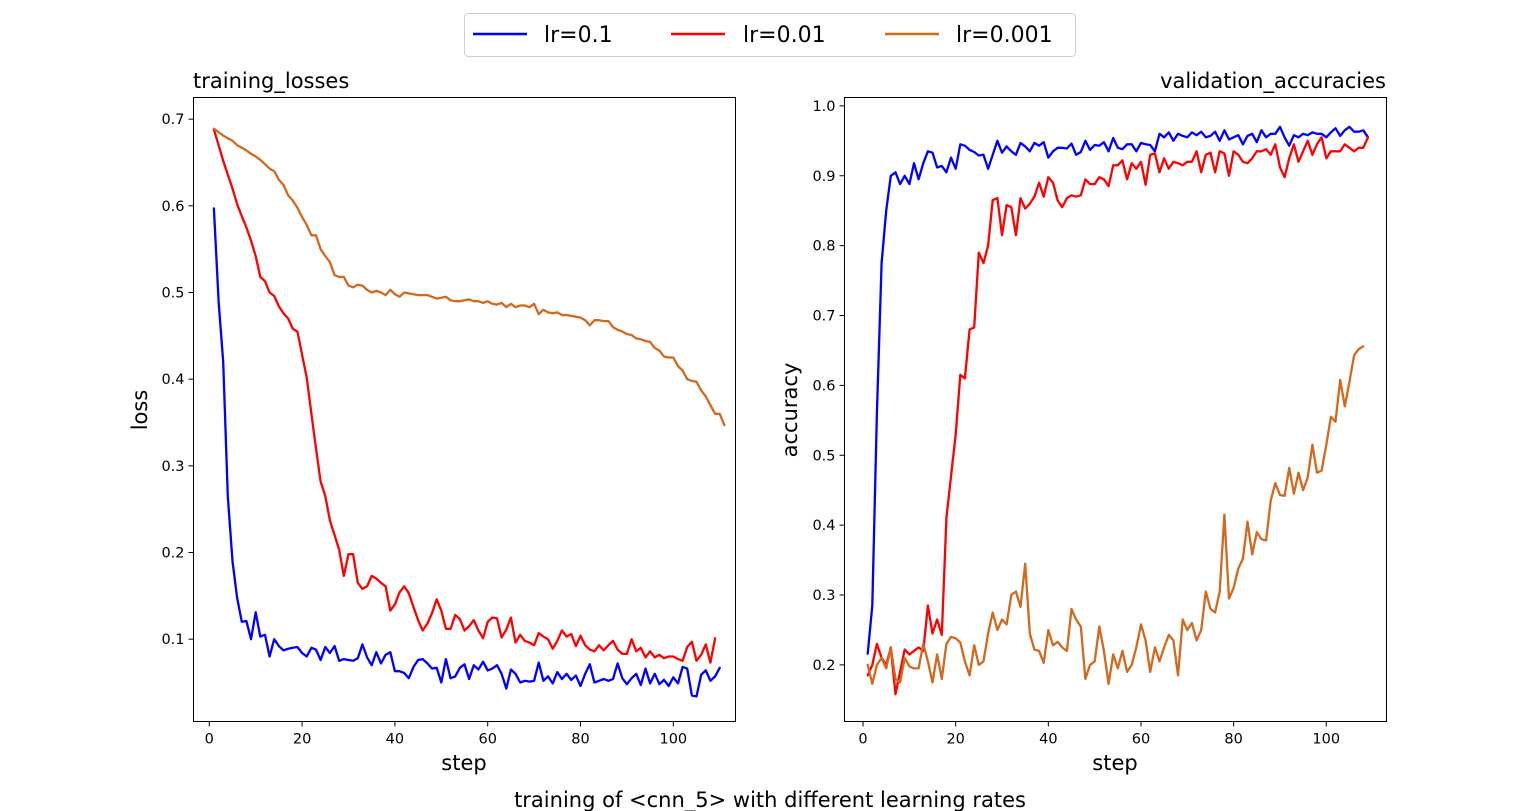  Describe the element at coordinates (1273, 81) in the screenshot. I see `validation-accuracies-title: validation_accuracies` at that location.